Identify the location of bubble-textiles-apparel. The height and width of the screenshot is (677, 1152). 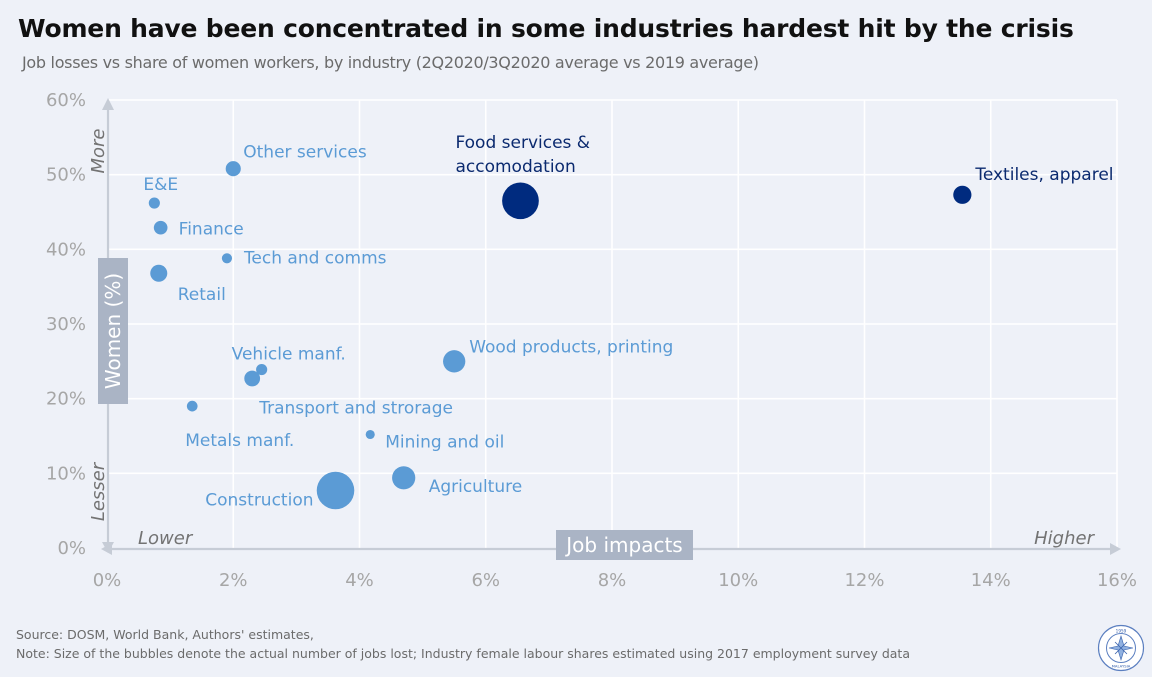
(962, 194).